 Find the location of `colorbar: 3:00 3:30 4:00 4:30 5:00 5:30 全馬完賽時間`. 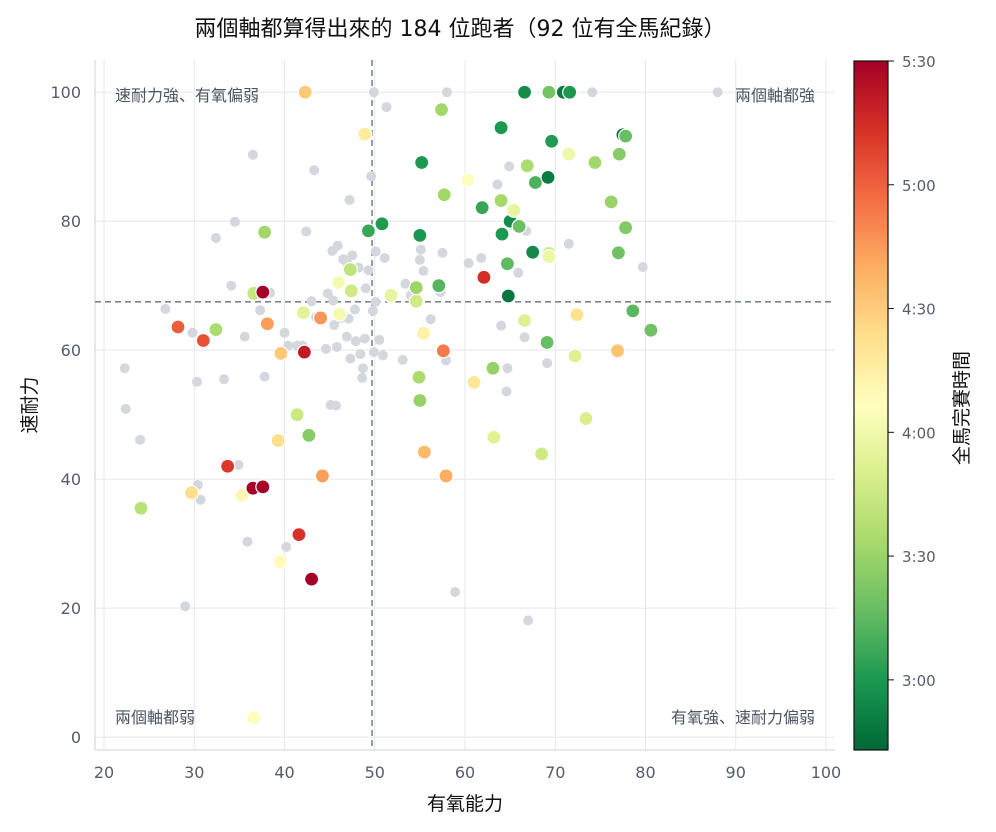

colorbar: 3:00 3:30 4:00 4:30 5:00 5:30 全馬完賽時間 is located at coordinates (913, 402).